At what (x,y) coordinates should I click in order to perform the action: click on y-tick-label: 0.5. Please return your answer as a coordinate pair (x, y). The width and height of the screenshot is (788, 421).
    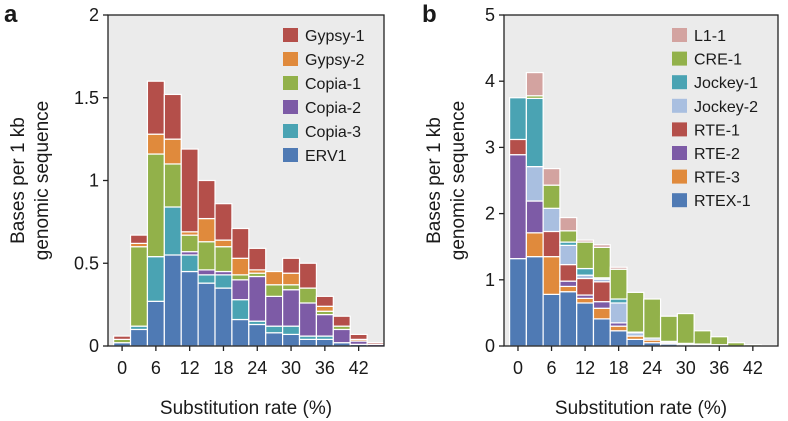
    Looking at the image, I should click on (86, 263).